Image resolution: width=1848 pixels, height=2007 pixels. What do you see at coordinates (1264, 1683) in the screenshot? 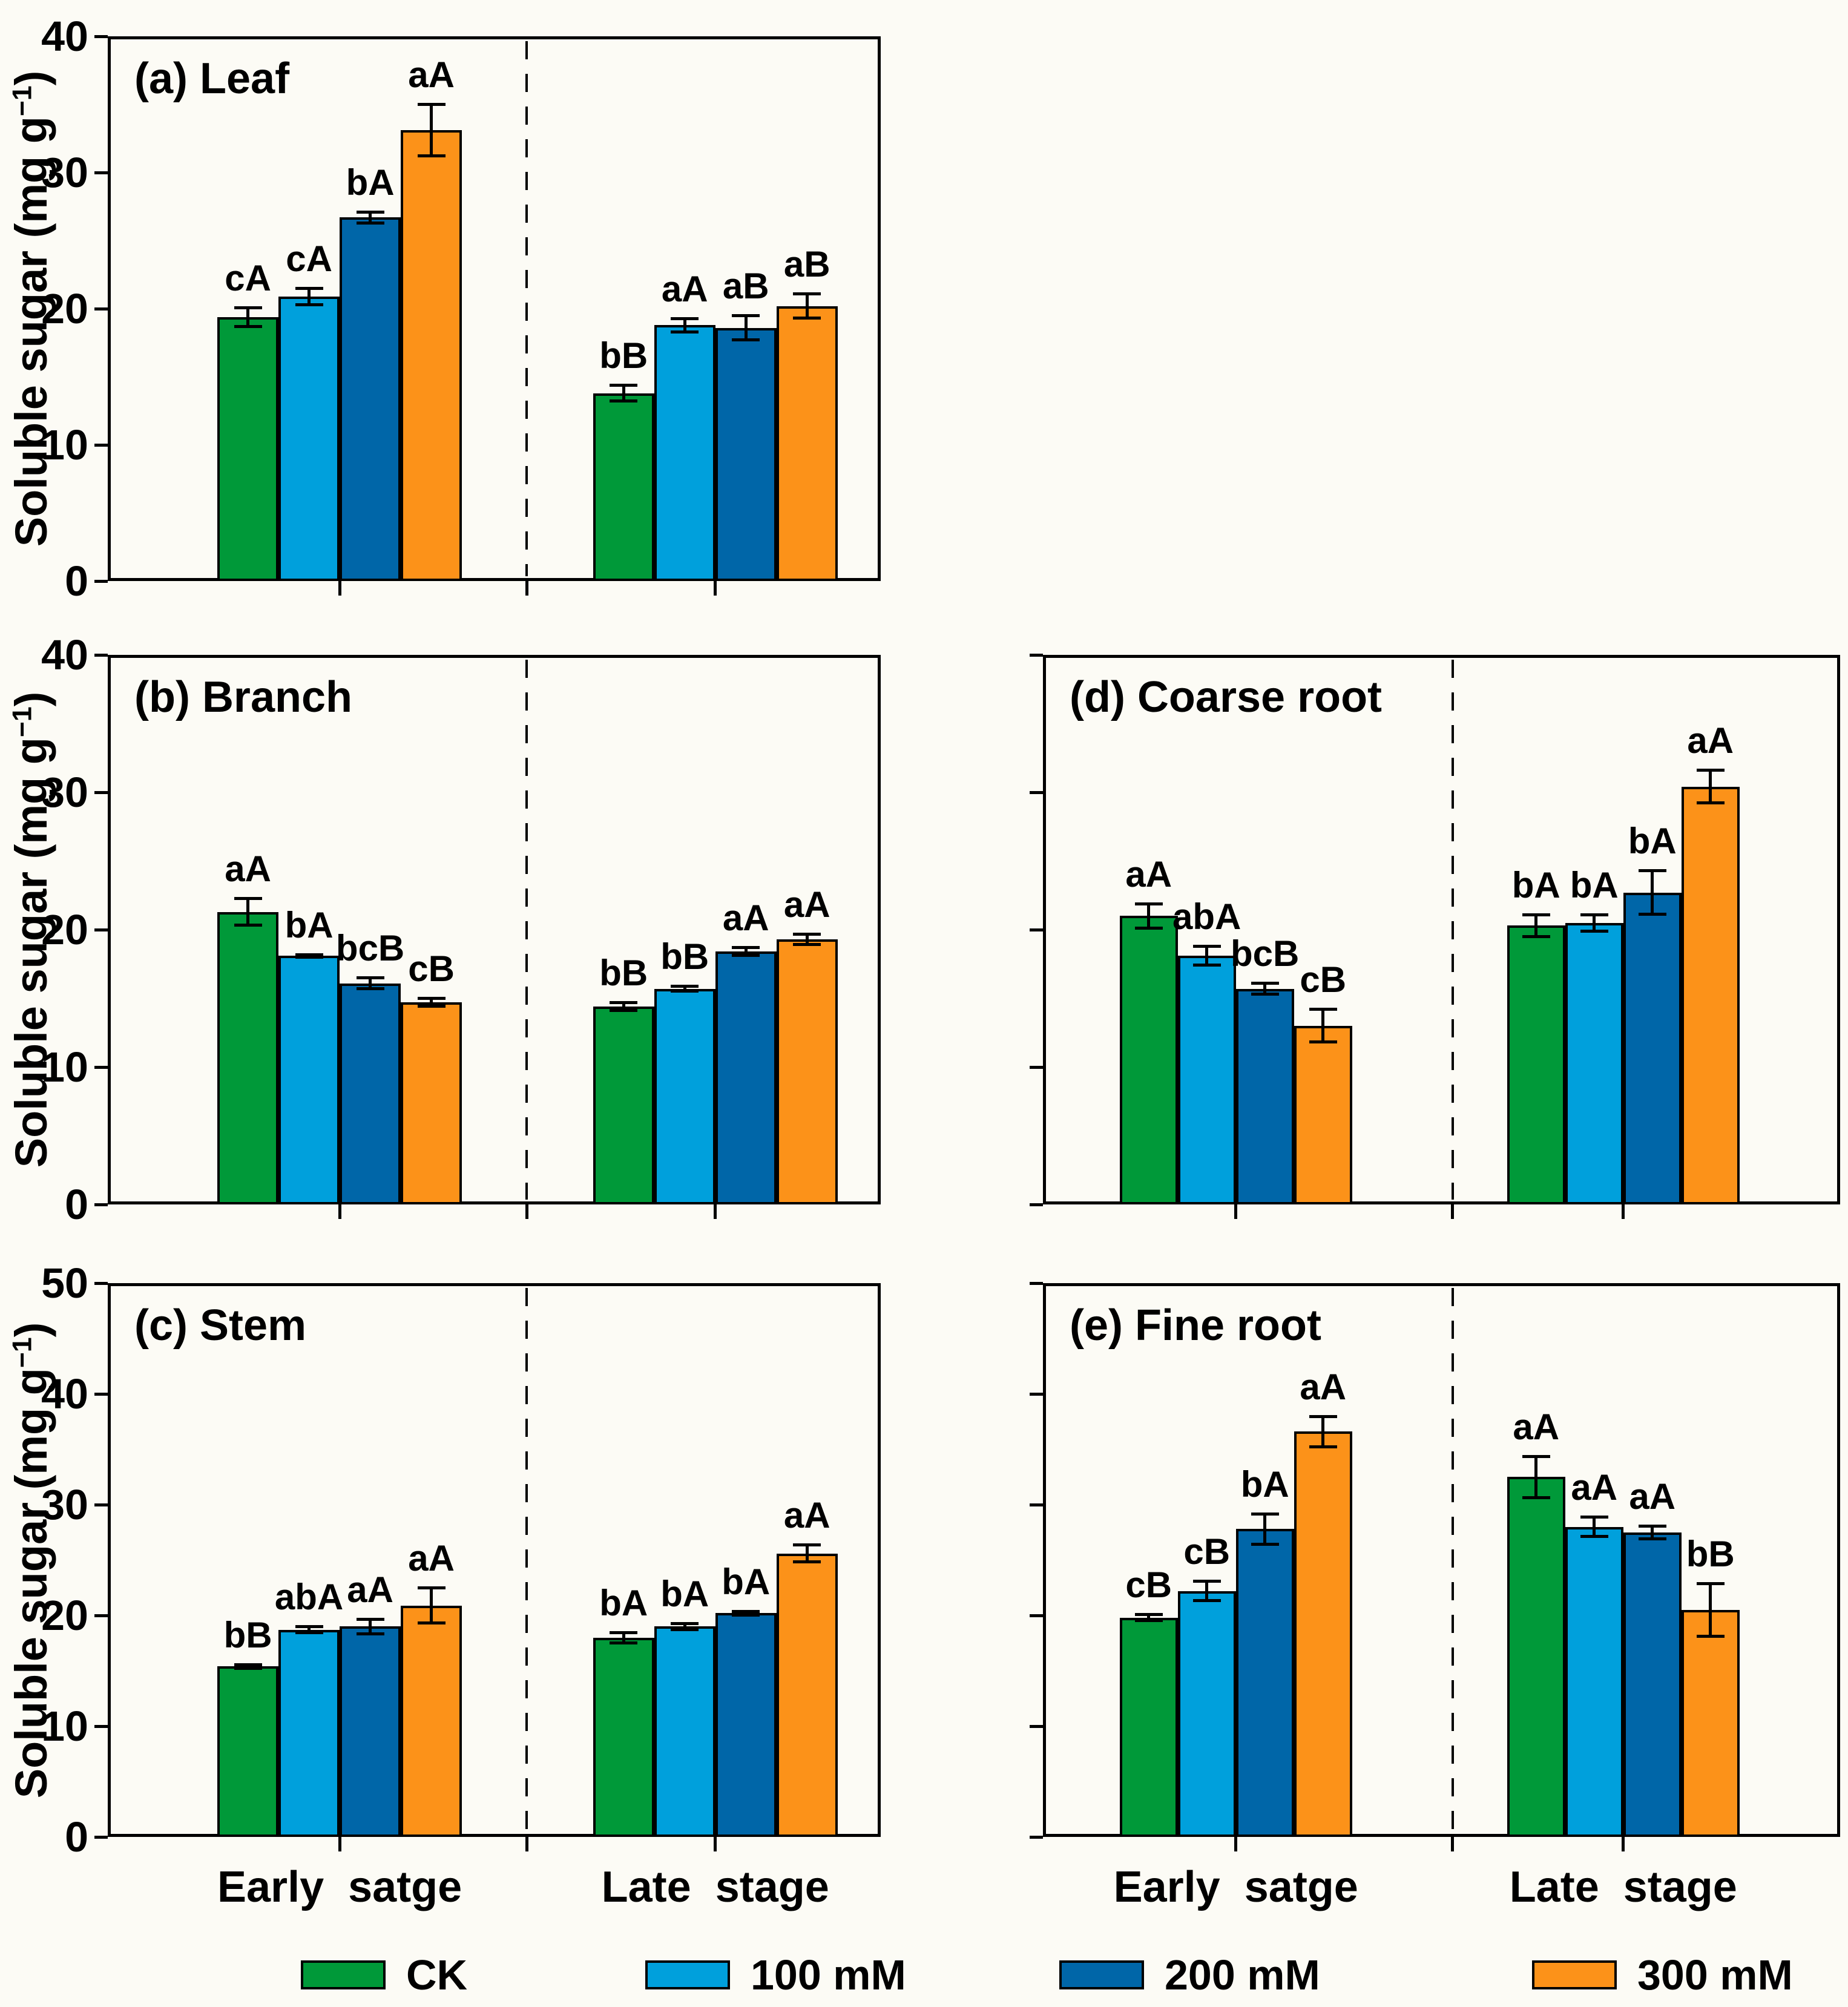
I see `bar-e-early-200mM` at bounding box center [1264, 1683].